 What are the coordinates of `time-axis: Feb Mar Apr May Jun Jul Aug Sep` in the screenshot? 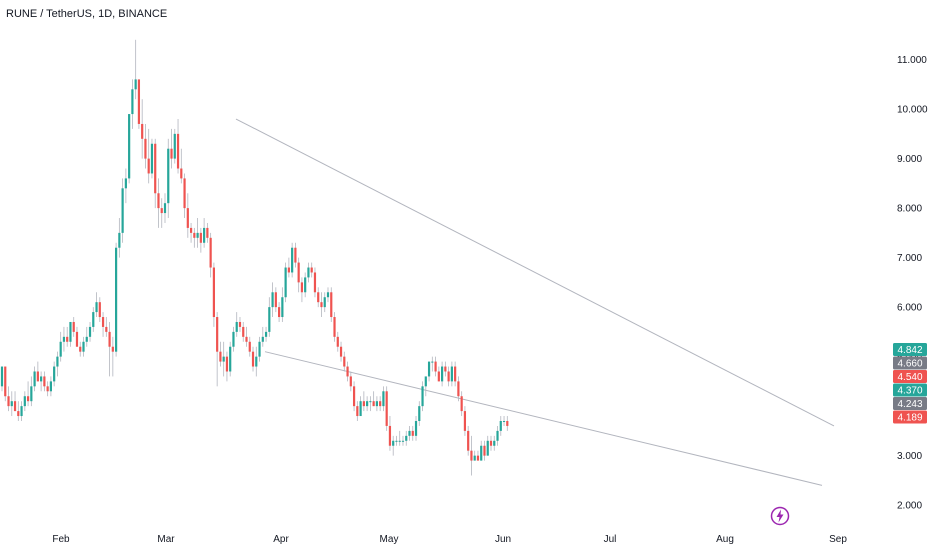 It's located at (449, 539).